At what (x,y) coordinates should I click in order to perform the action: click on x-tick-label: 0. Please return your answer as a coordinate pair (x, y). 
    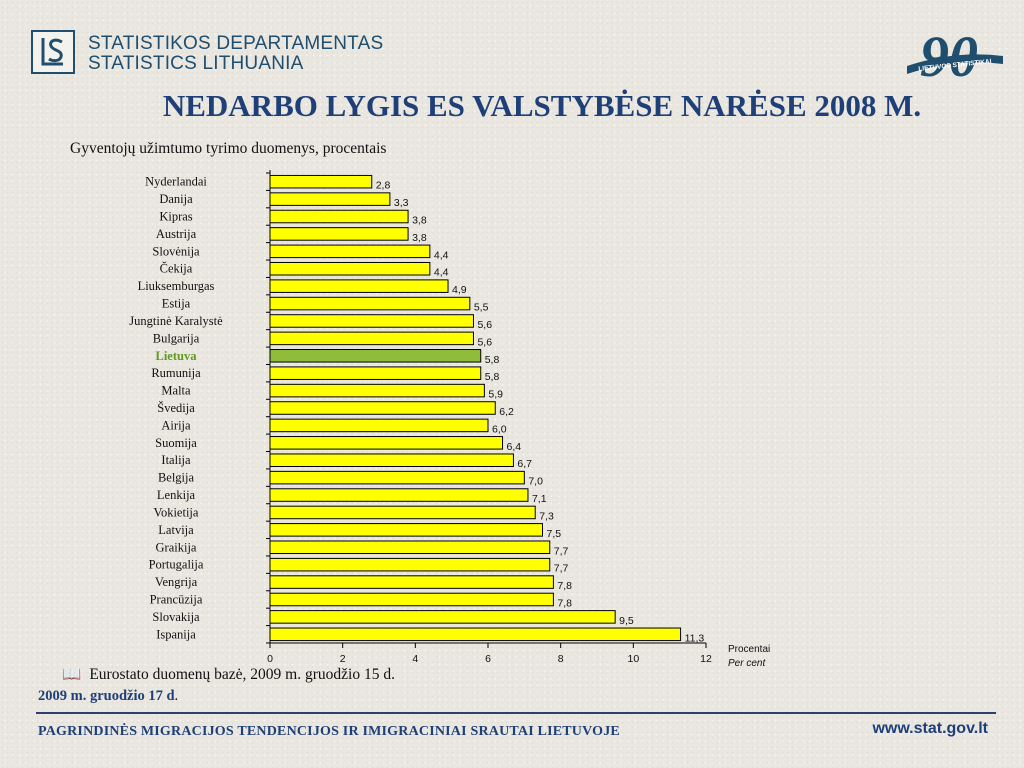
    Looking at the image, I should click on (270, 659).